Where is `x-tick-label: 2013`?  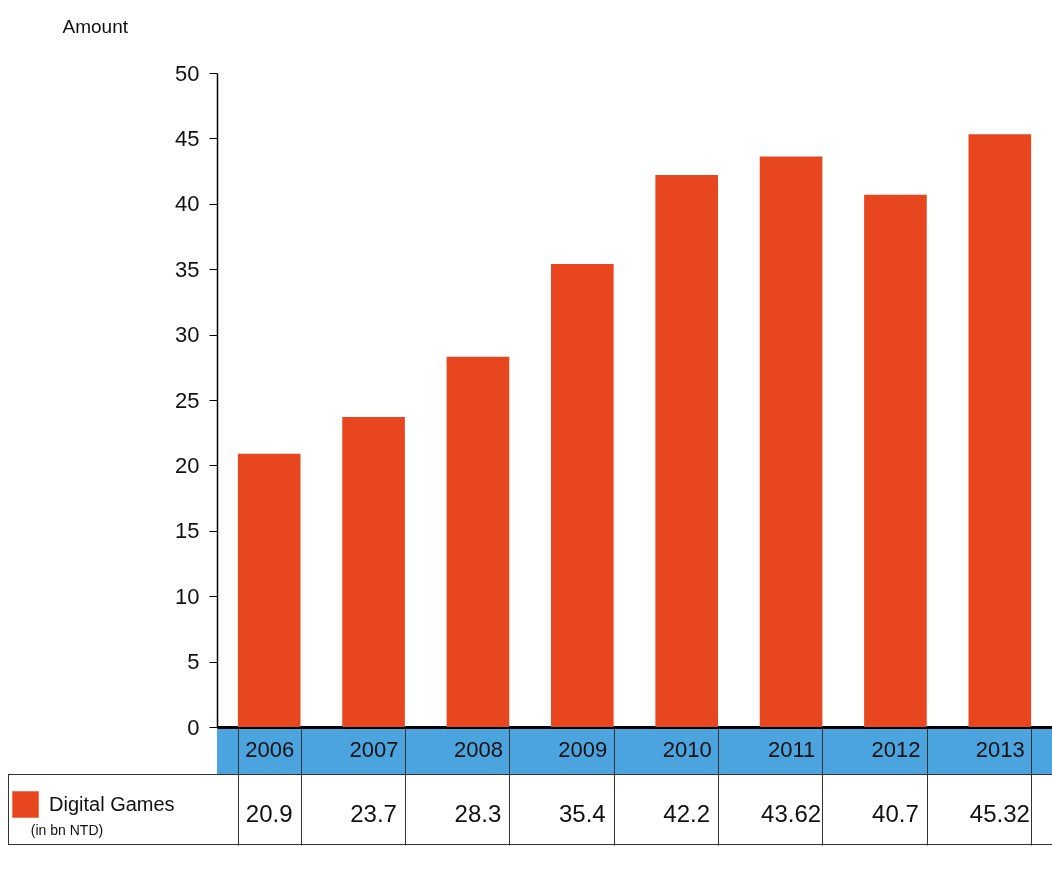
x-tick-label: 2013 is located at coordinates (1000, 749).